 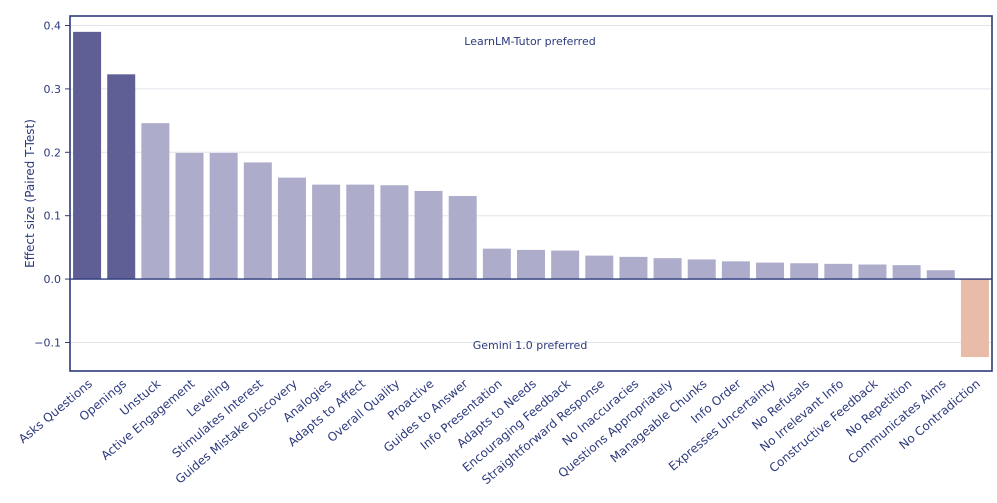 What do you see at coordinates (52, 184) in the screenshot?
I see `y-axis-ticks: −0.1 0.0 0.1 0.2 0.3 0.4` at bounding box center [52, 184].